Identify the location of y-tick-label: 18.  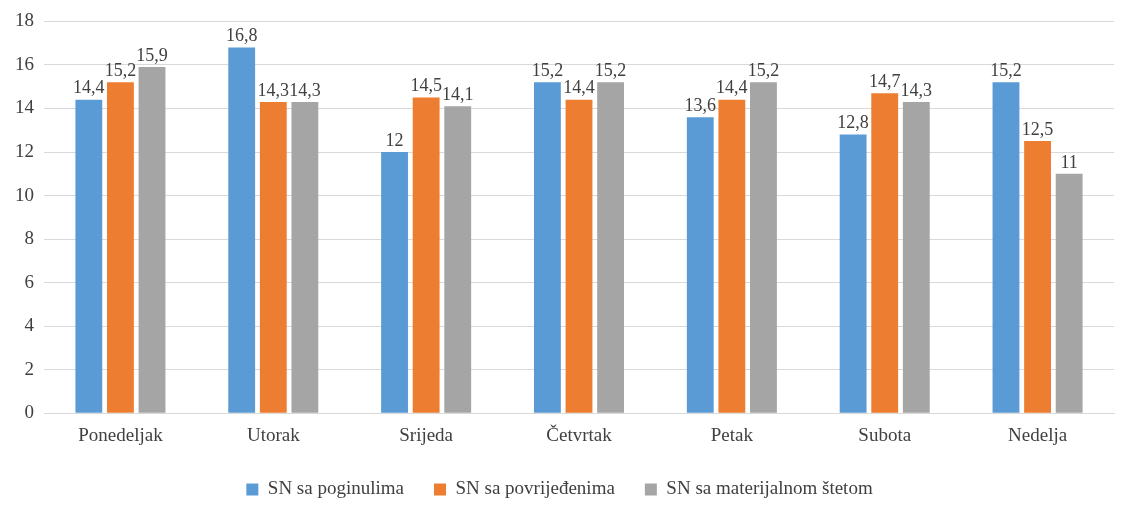
(24, 20).